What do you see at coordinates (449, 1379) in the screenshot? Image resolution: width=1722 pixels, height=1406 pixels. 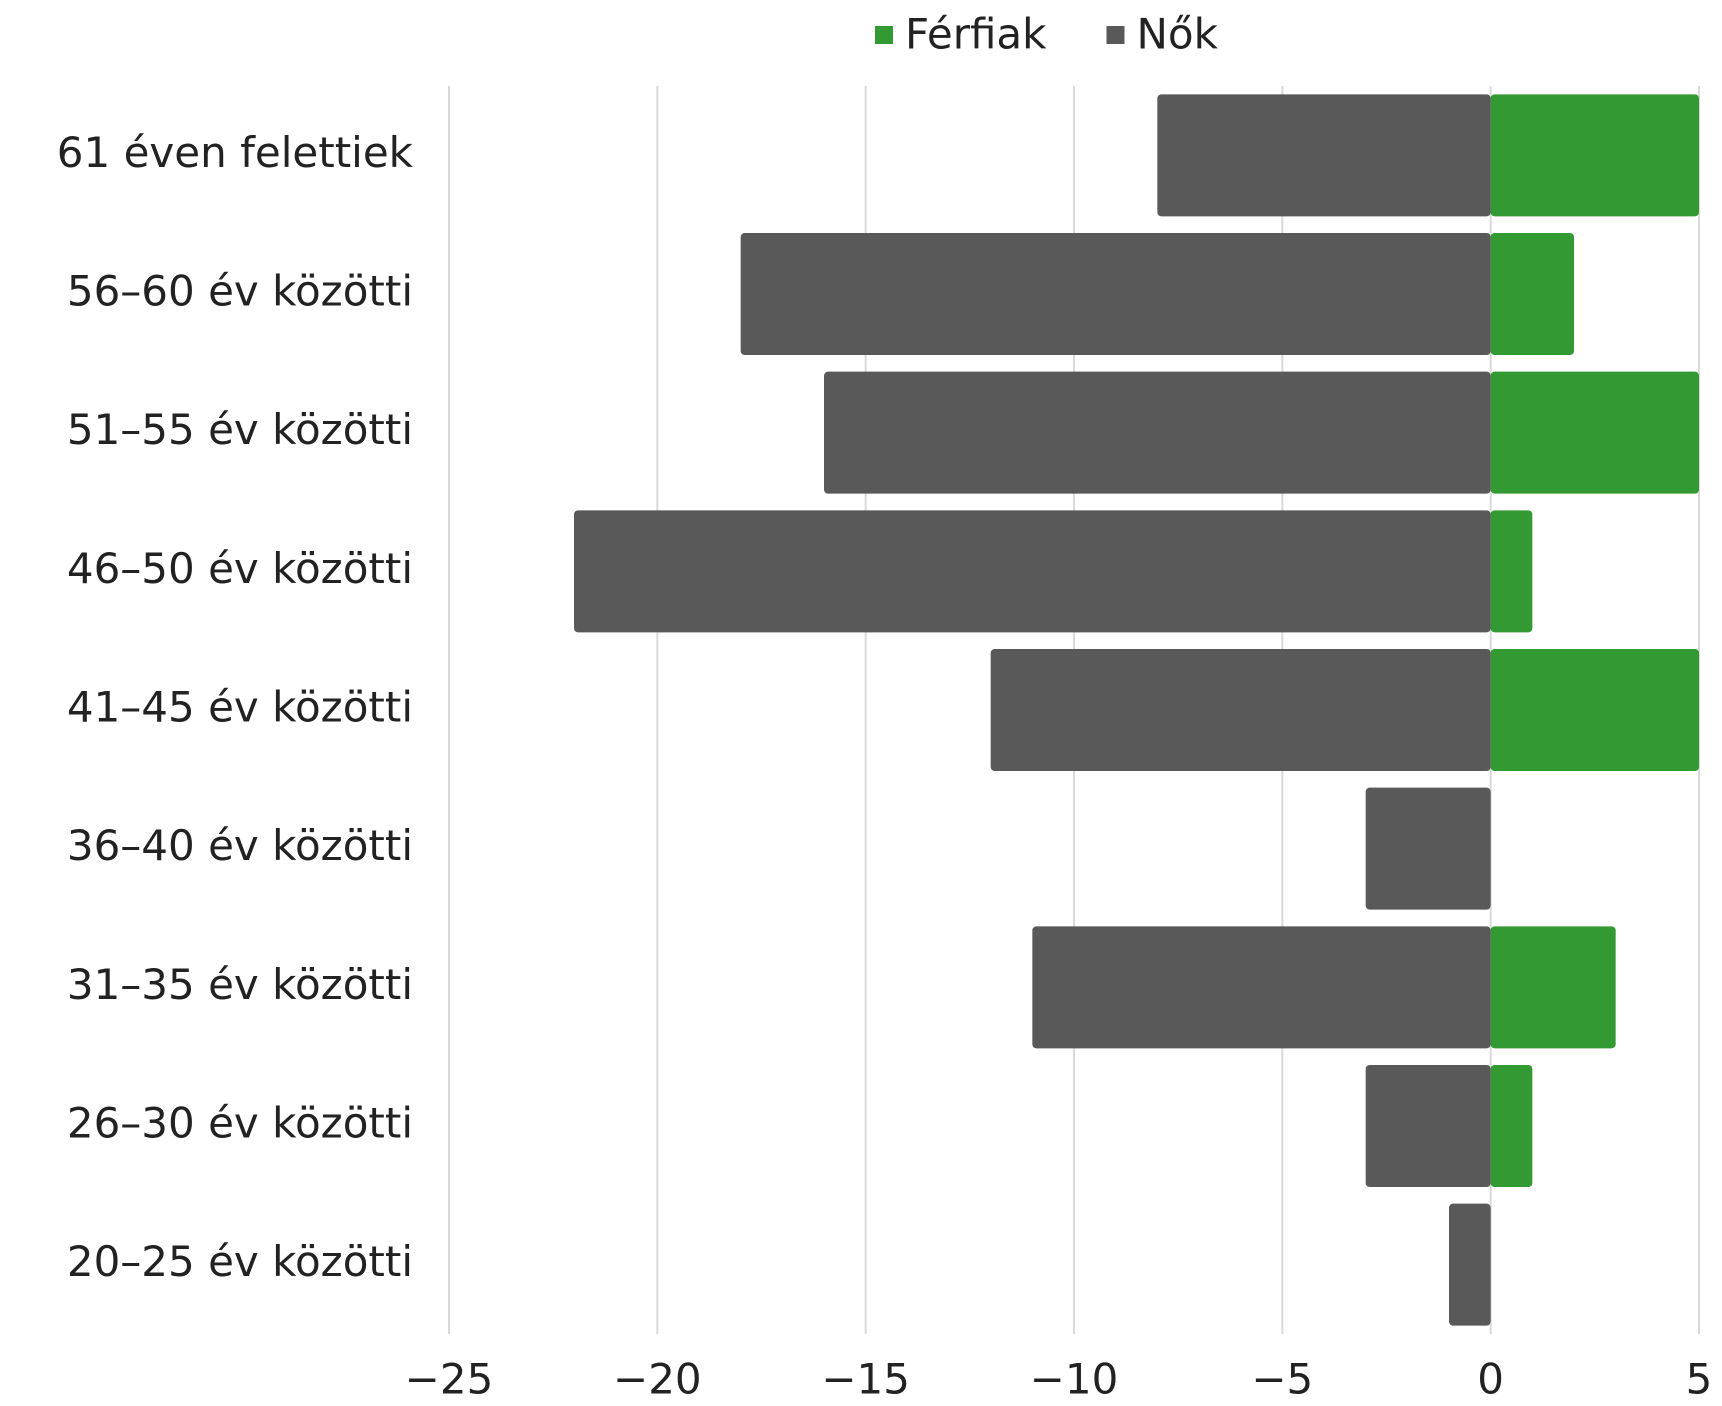 I see `x-tick-label: −25` at bounding box center [449, 1379].